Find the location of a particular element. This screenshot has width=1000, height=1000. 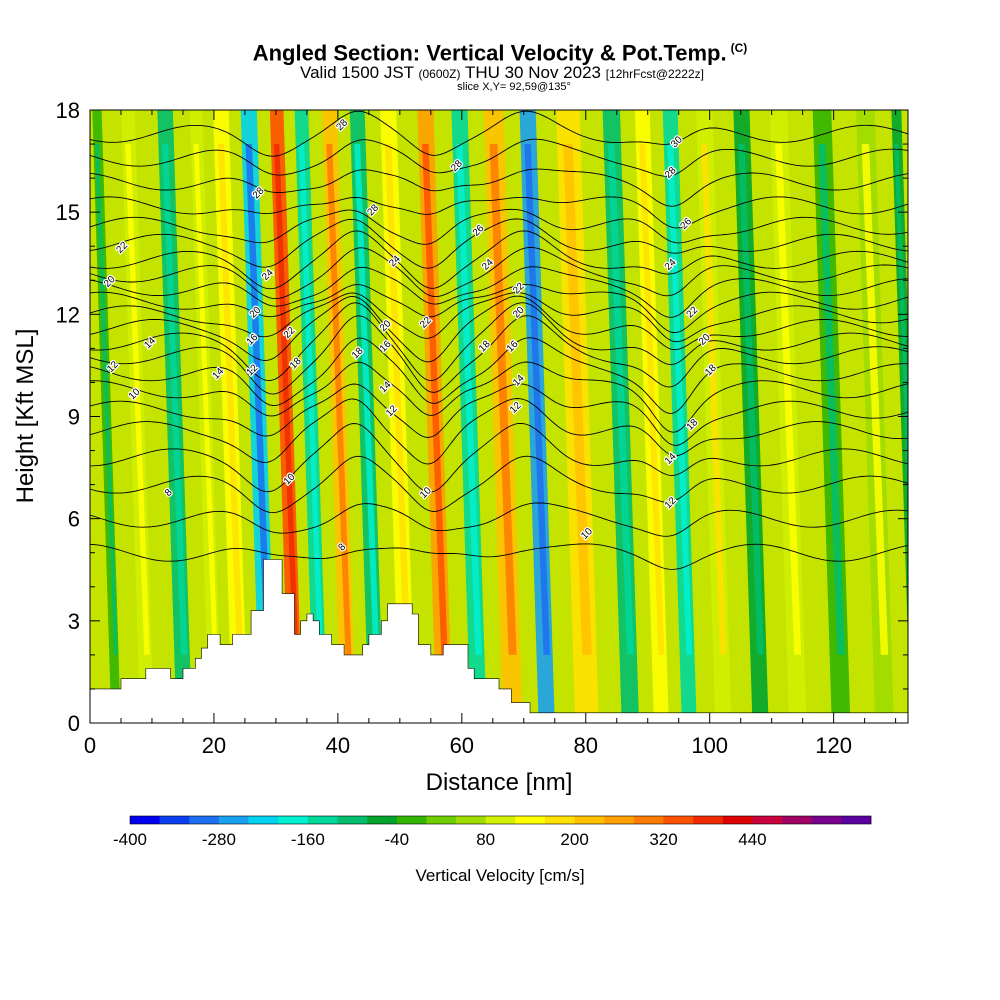

colorbar-tick-label: 440 is located at coordinates (752, 839).